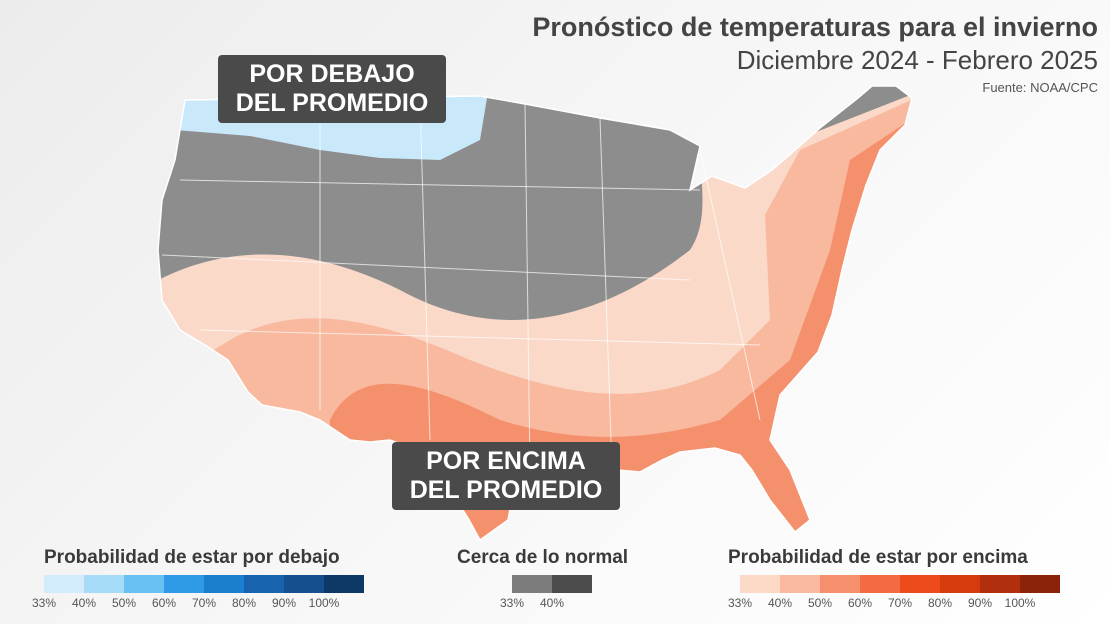 This screenshot has width=1110, height=624. What do you see at coordinates (1020, 603) in the screenshot?
I see `legend-above-tick: 100%` at bounding box center [1020, 603].